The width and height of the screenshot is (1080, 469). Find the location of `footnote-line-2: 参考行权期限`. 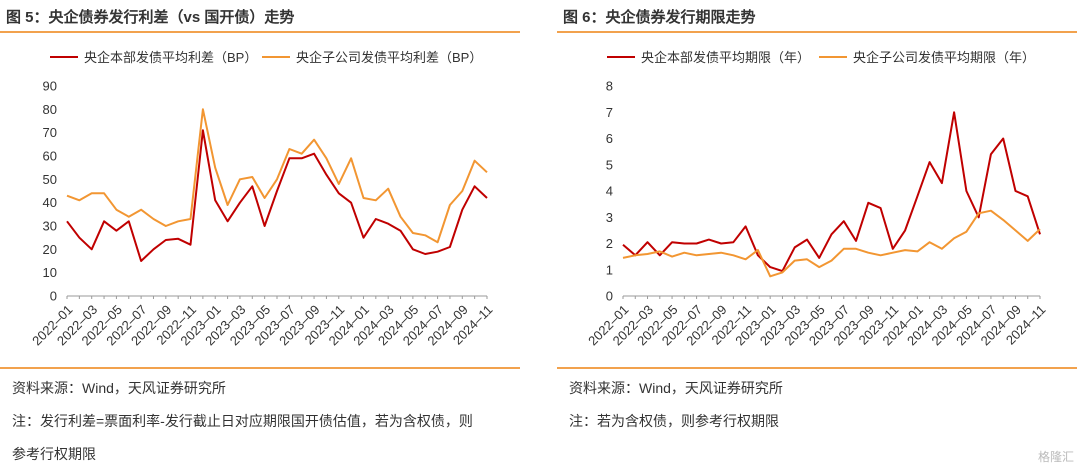

footnote-line-2: 参考行权期限 is located at coordinates (54, 454).